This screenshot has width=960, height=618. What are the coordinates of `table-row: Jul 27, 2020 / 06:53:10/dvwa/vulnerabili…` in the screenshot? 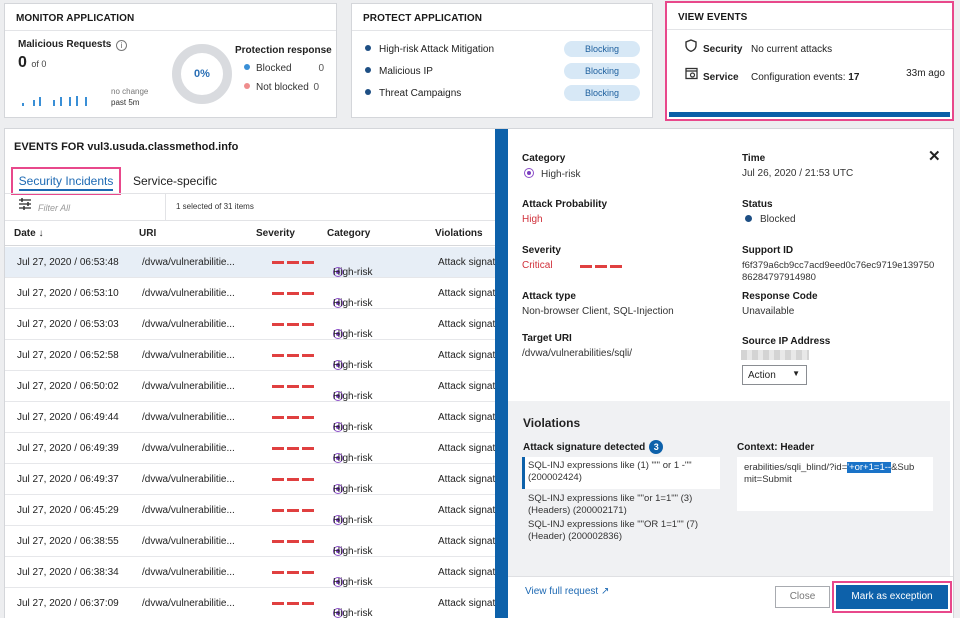 It's located at (250, 293).